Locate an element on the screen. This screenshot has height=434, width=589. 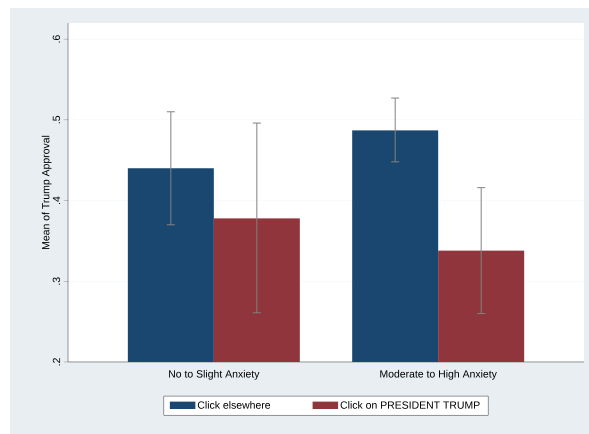
legend-label: Click elsewhere is located at coordinates (234, 405).